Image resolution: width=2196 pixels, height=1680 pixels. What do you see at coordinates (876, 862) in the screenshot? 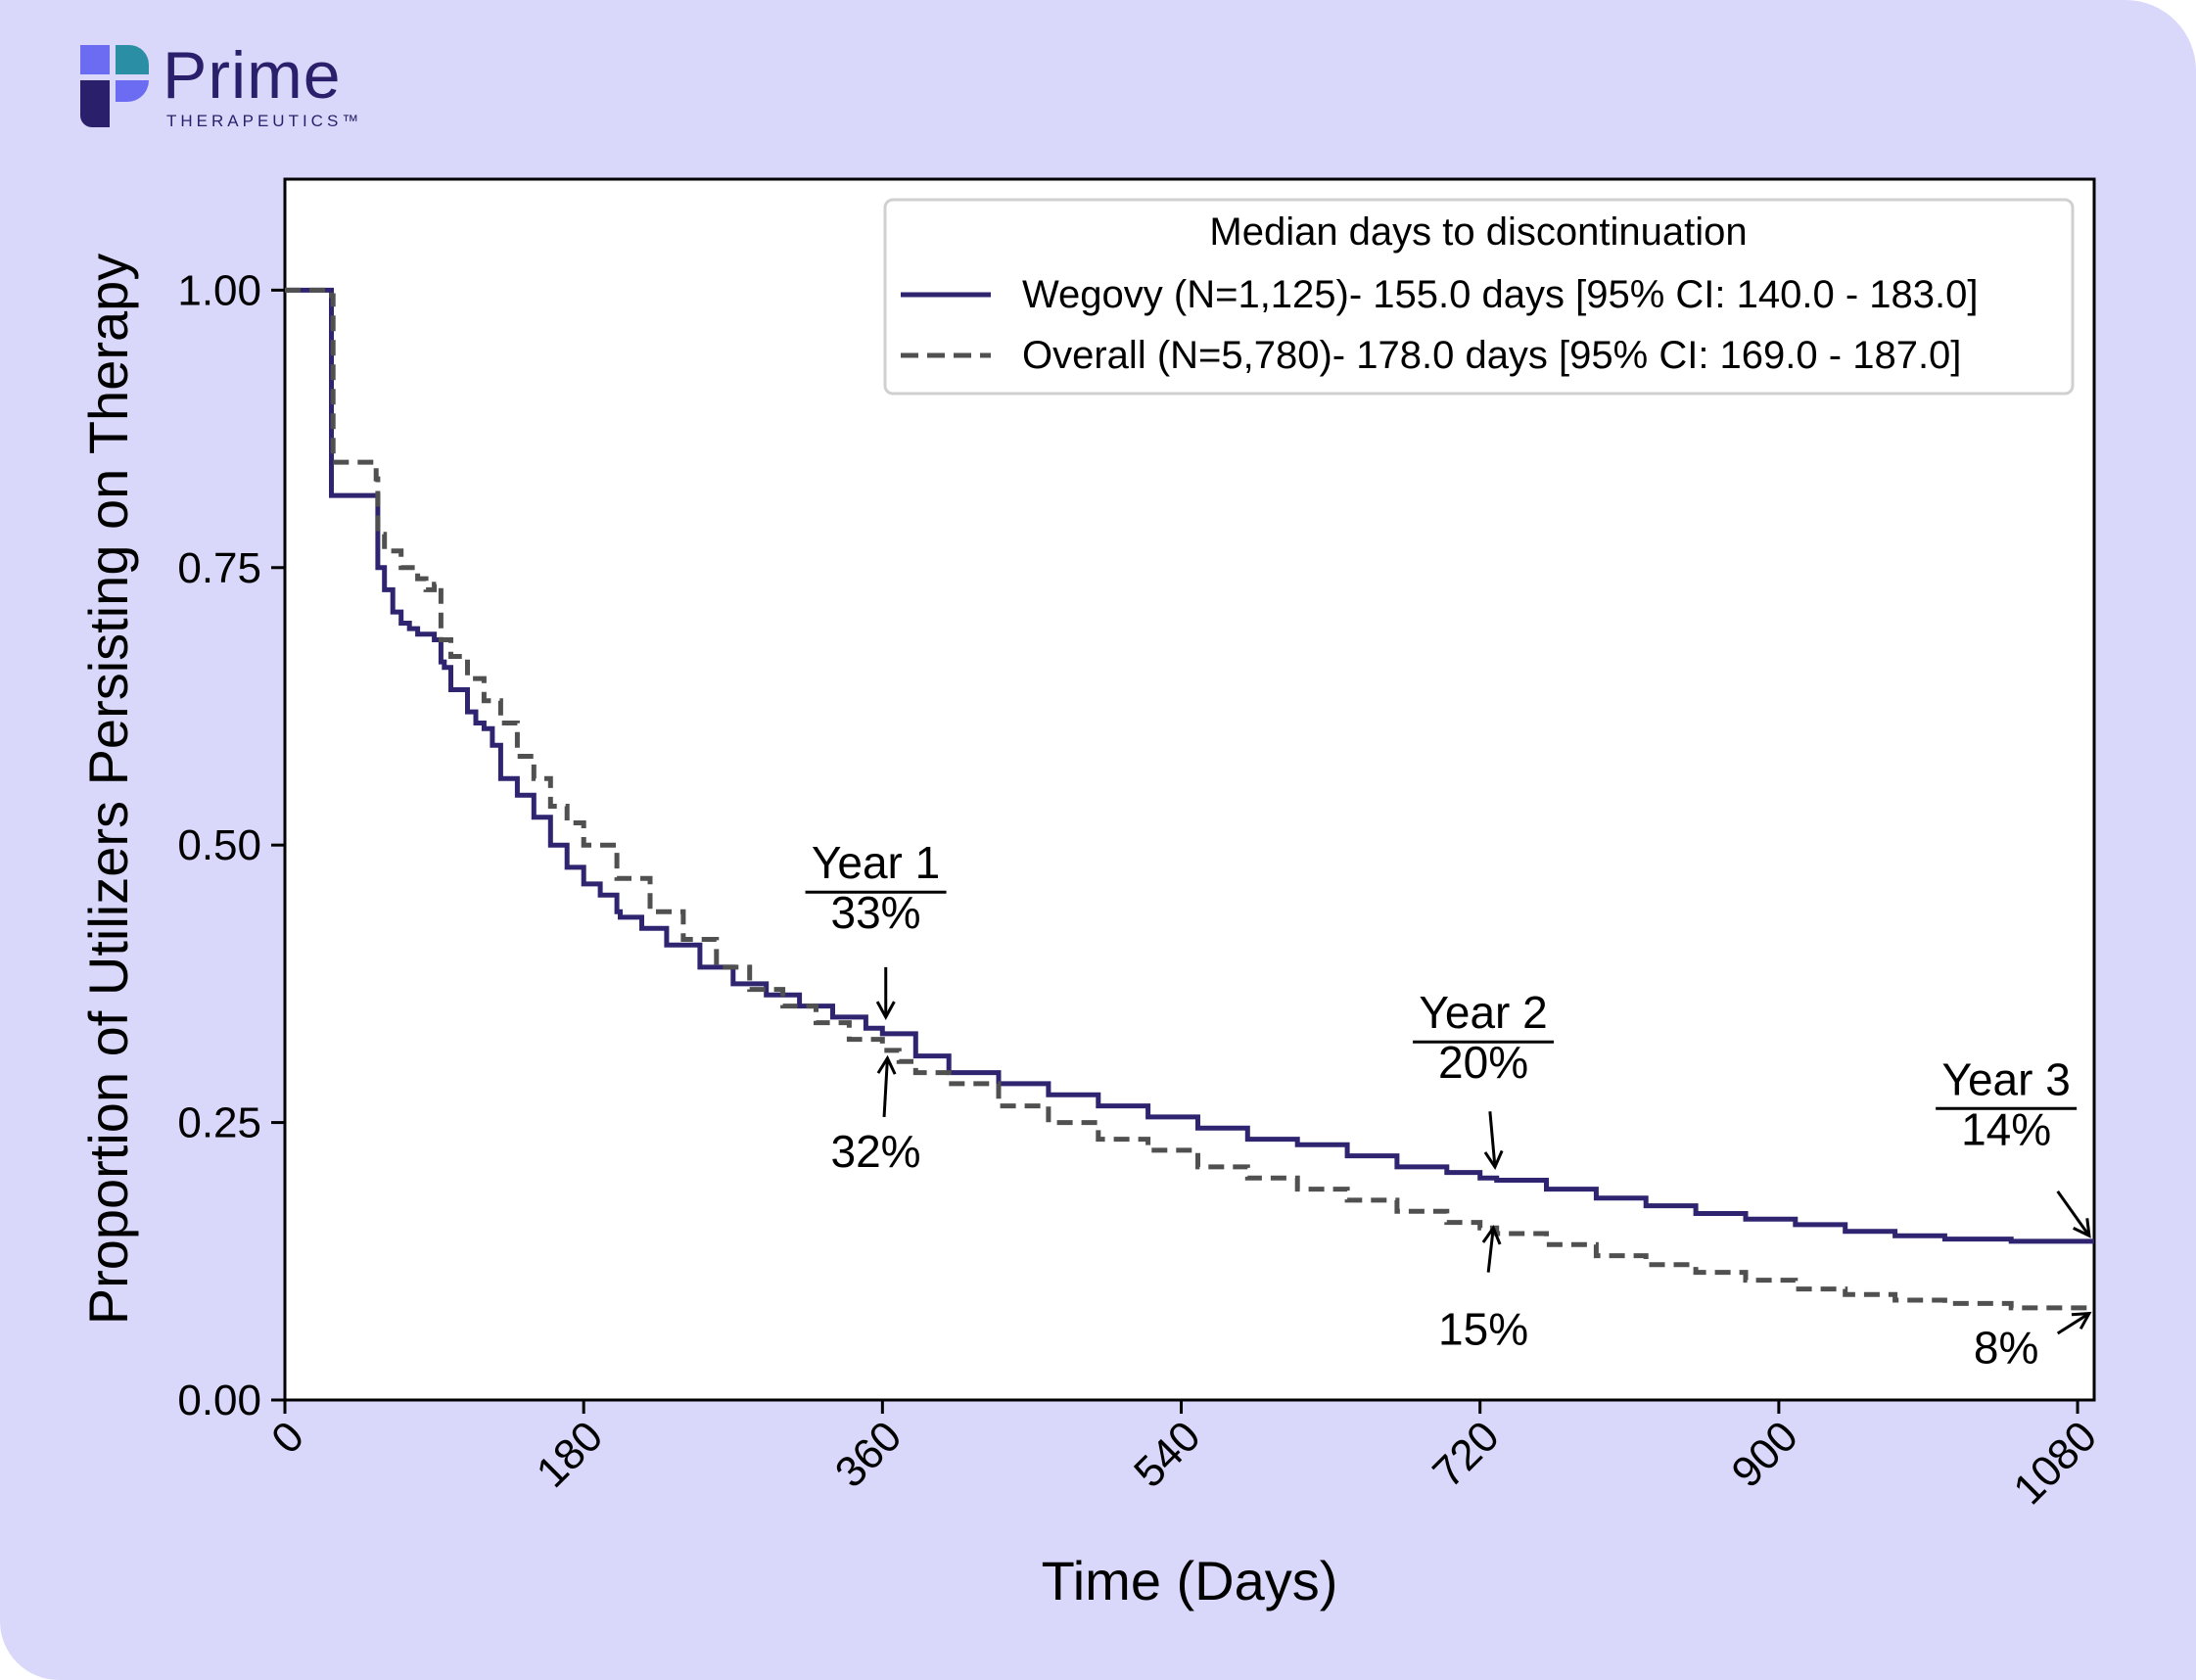
I see `annotation-label: Year 1` at bounding box center [876, 862].